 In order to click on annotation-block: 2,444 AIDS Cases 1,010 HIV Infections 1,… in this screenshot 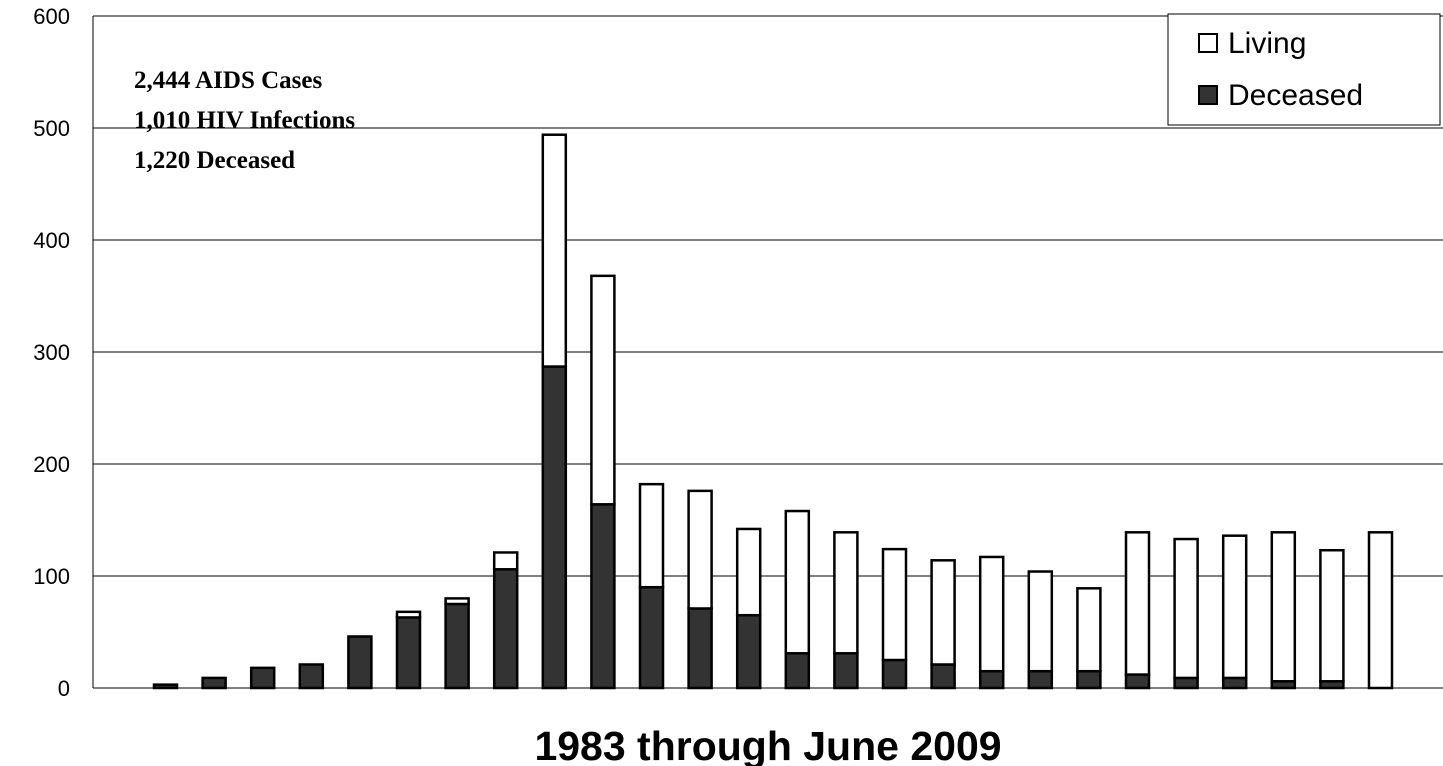, I will do `click(244, 120)`.